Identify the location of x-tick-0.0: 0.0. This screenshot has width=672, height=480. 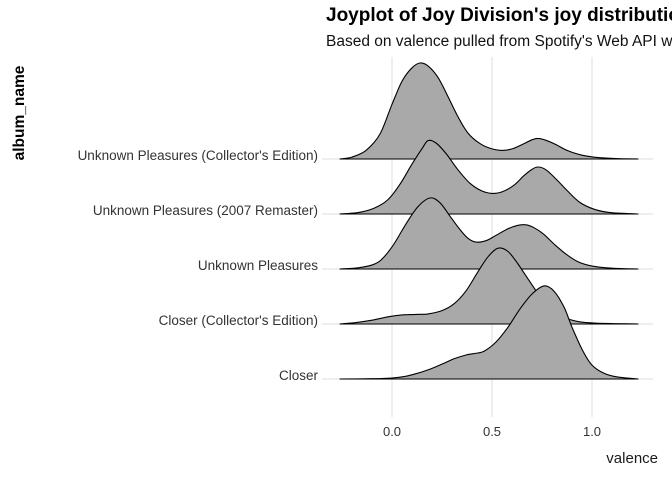
(392, 431).